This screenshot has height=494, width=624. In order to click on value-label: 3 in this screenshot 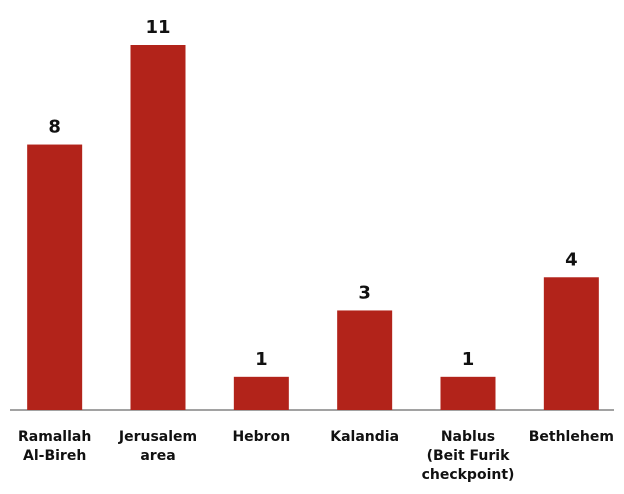, I will do `click(364, 292)`.